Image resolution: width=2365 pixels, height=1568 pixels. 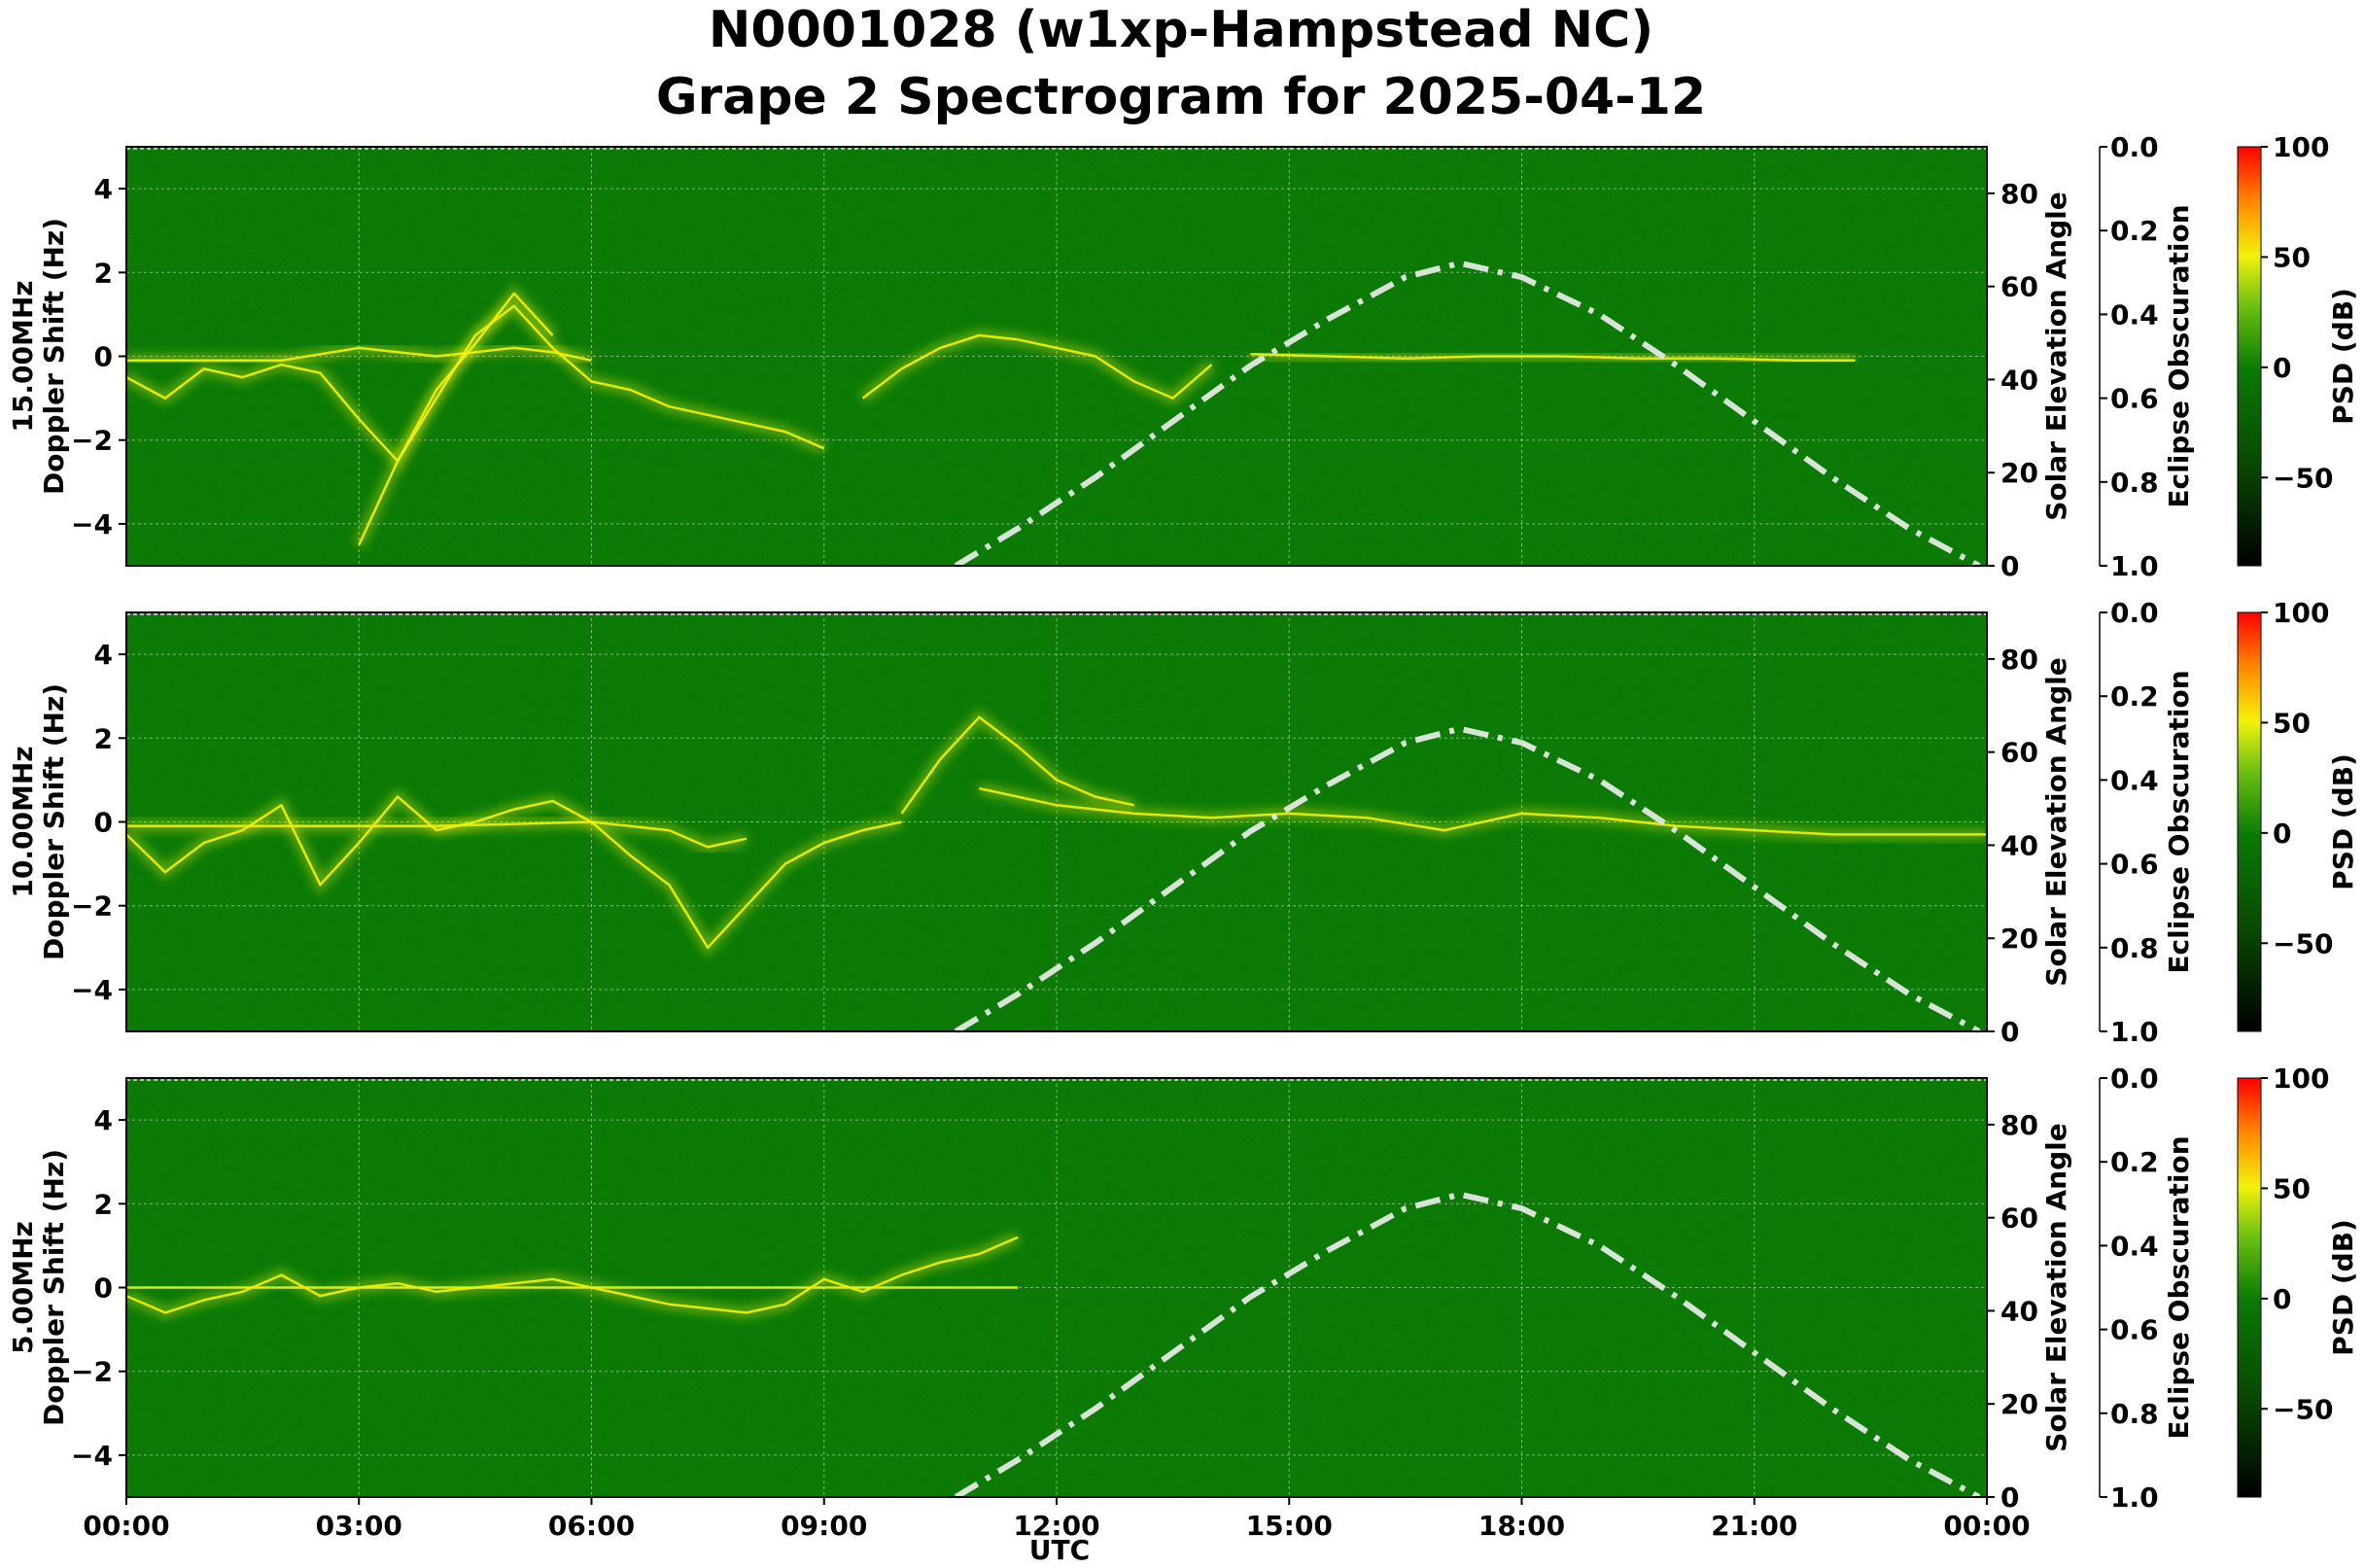 I want to click on x-tick-label: 03:00, so click(x=359, y=1526).